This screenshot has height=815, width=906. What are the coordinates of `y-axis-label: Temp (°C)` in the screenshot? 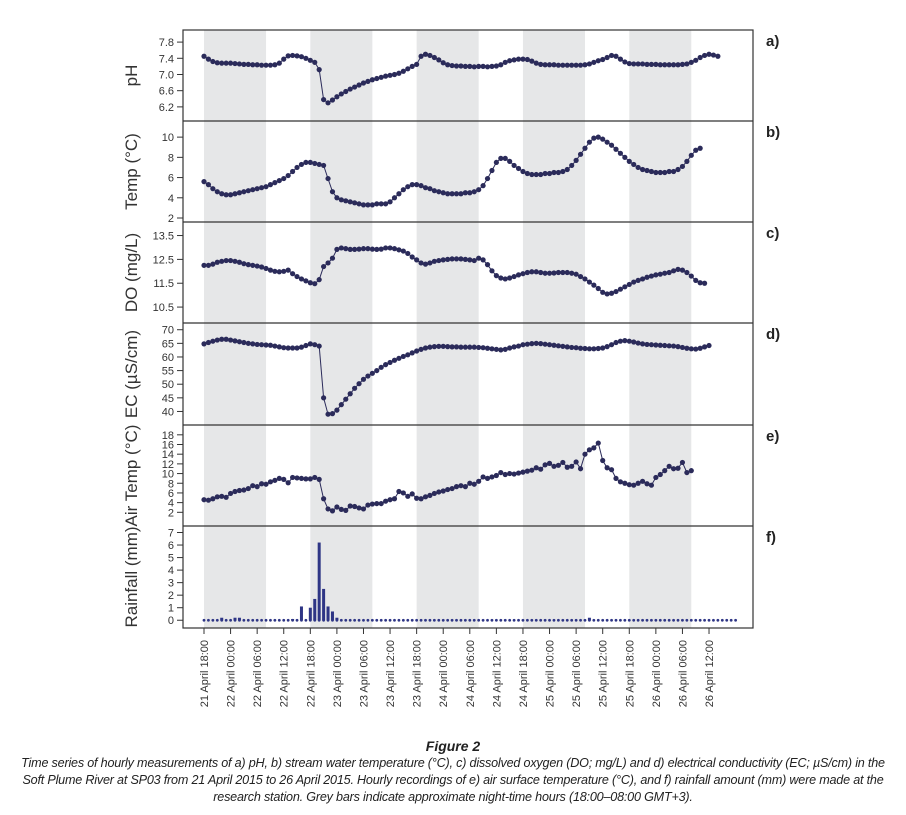 It's located at (131, 171).